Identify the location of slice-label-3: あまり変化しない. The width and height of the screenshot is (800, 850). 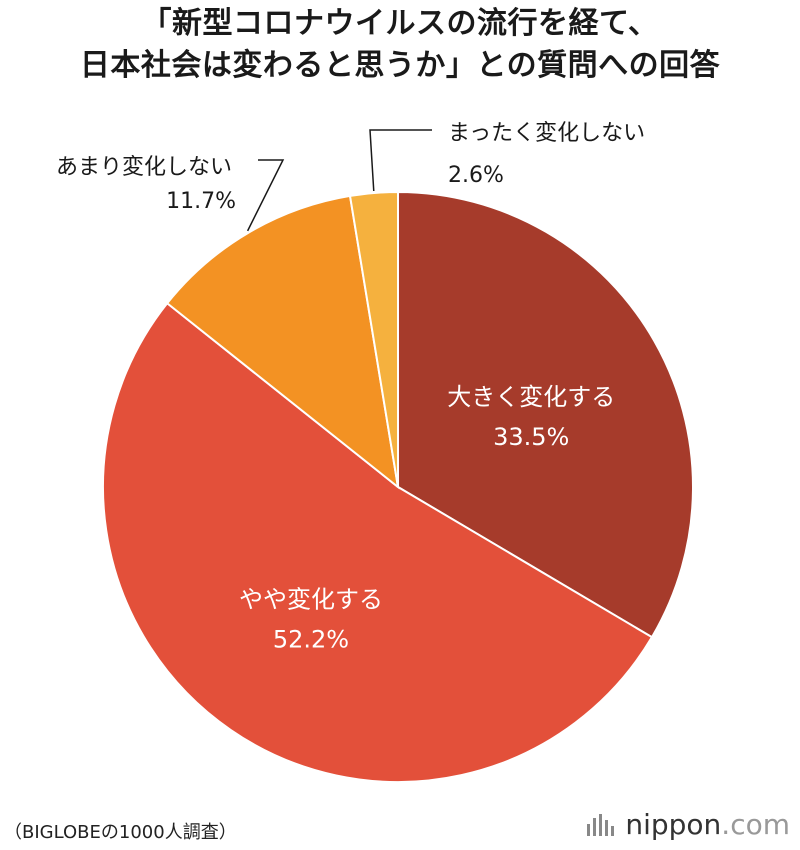
(144, 167).